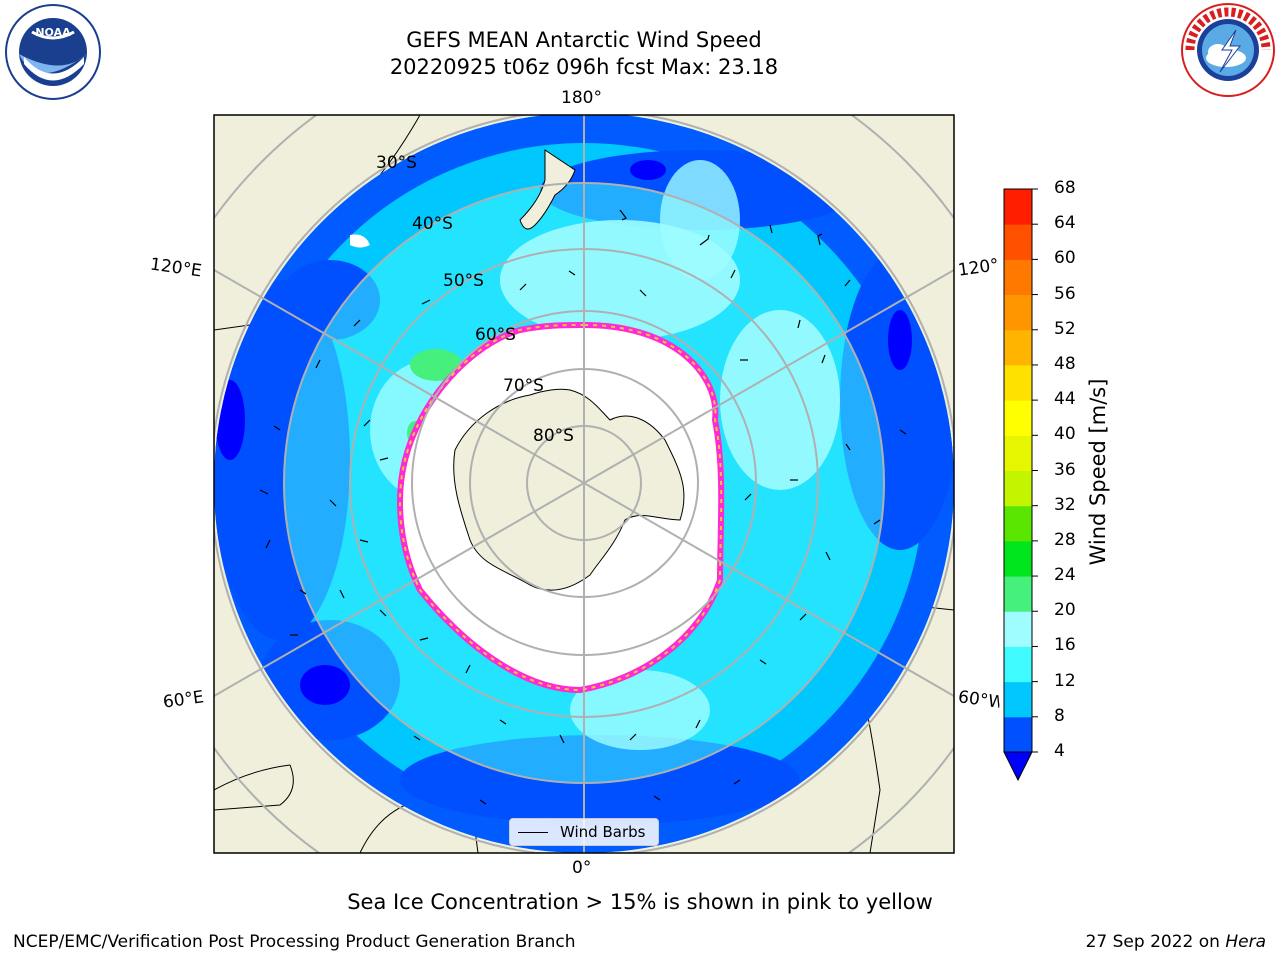 The image size is (1280, 960). I want to click on nws-logo, so click(1228, 50).